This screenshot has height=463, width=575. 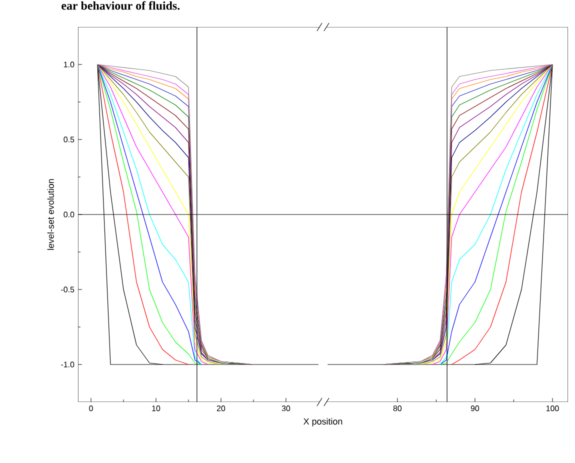 What do you see at coordinates (50, 214) in the screenshot?
I see `y-axis-title: level-set evolution` at bounding box center [50, 214].